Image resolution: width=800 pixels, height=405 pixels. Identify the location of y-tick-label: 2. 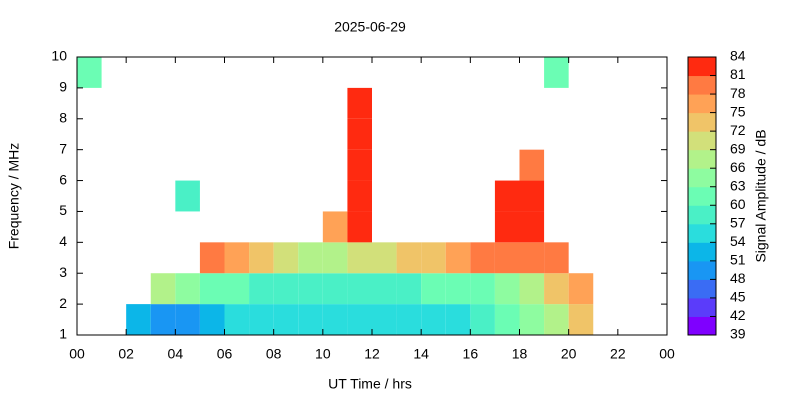
(63, 303).